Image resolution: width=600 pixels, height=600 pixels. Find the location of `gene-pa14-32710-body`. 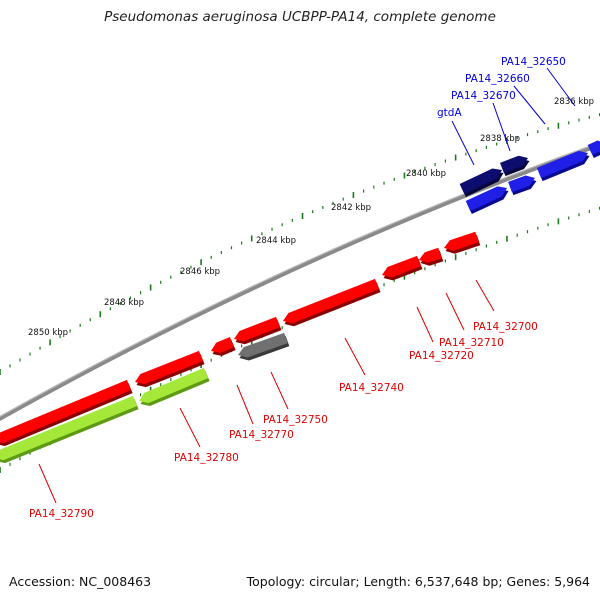

gene-pa14-32710-body is located at coordinates (430, 255).